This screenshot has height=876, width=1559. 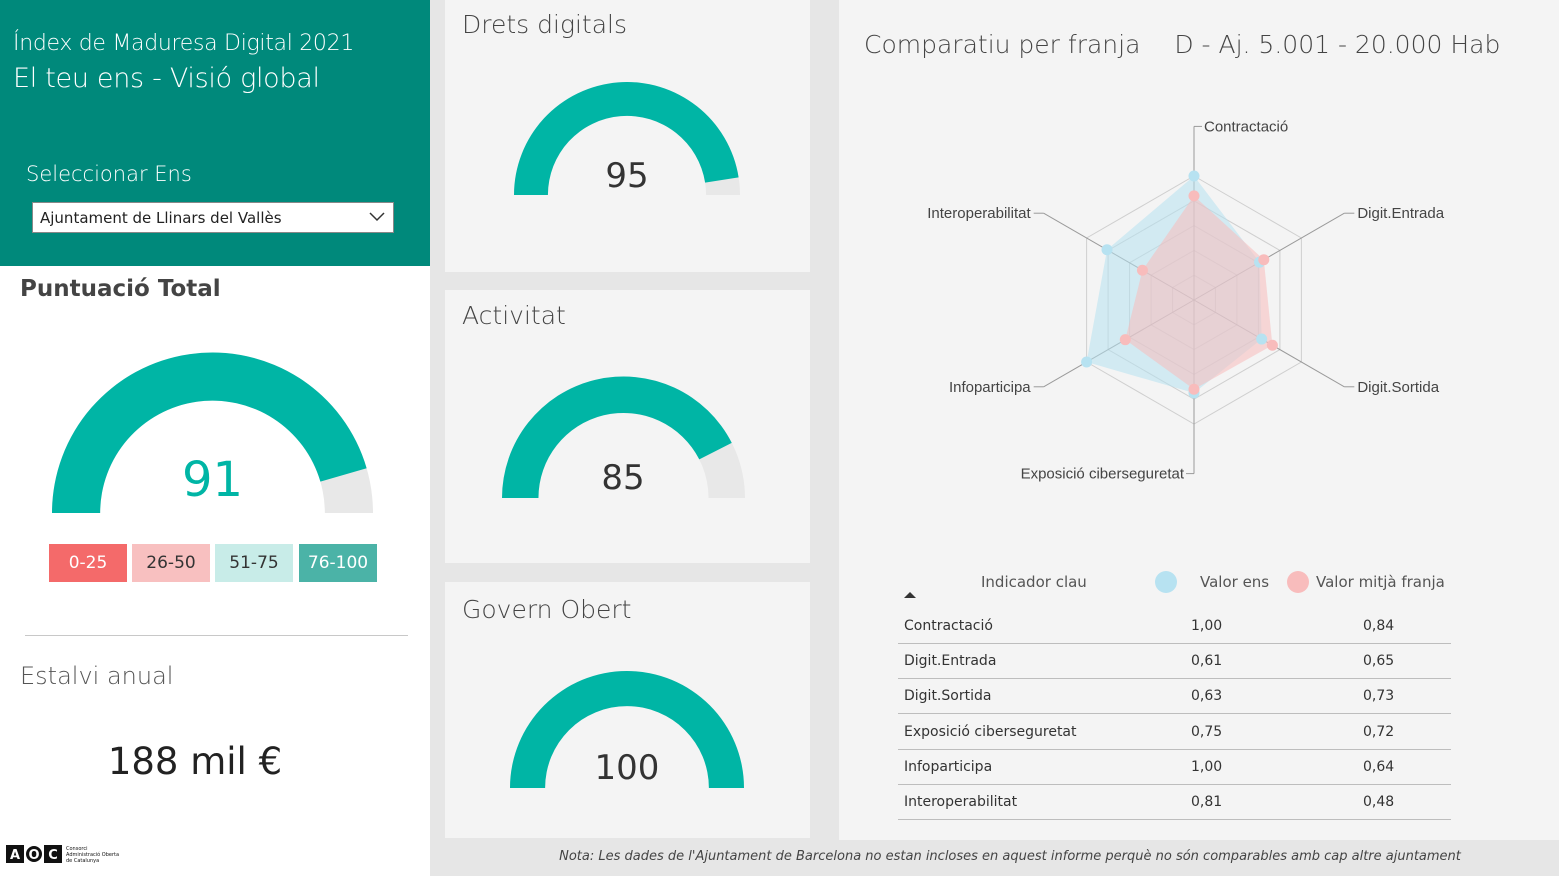 I want to click on card-drets-digitals, so click(x=627, y=136).